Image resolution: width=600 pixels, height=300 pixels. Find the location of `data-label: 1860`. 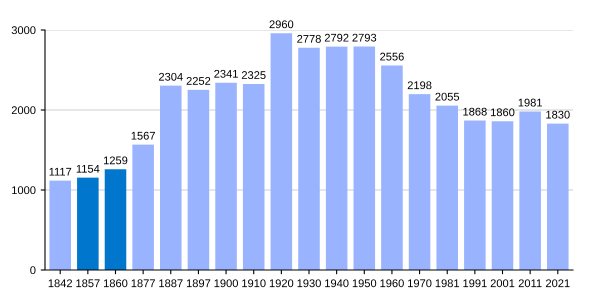

data-label: 1860 is located at coordinates (502, 112).